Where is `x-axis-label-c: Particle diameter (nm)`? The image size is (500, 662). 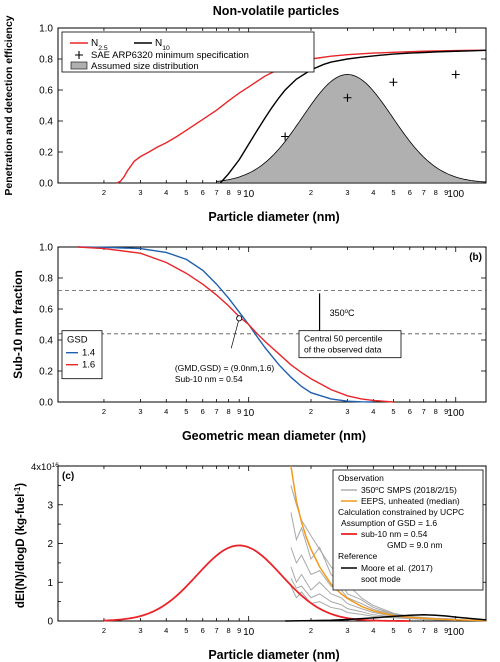
x-axis-label-c: Particle diameter (nm) is located at coordinates (273, 655).